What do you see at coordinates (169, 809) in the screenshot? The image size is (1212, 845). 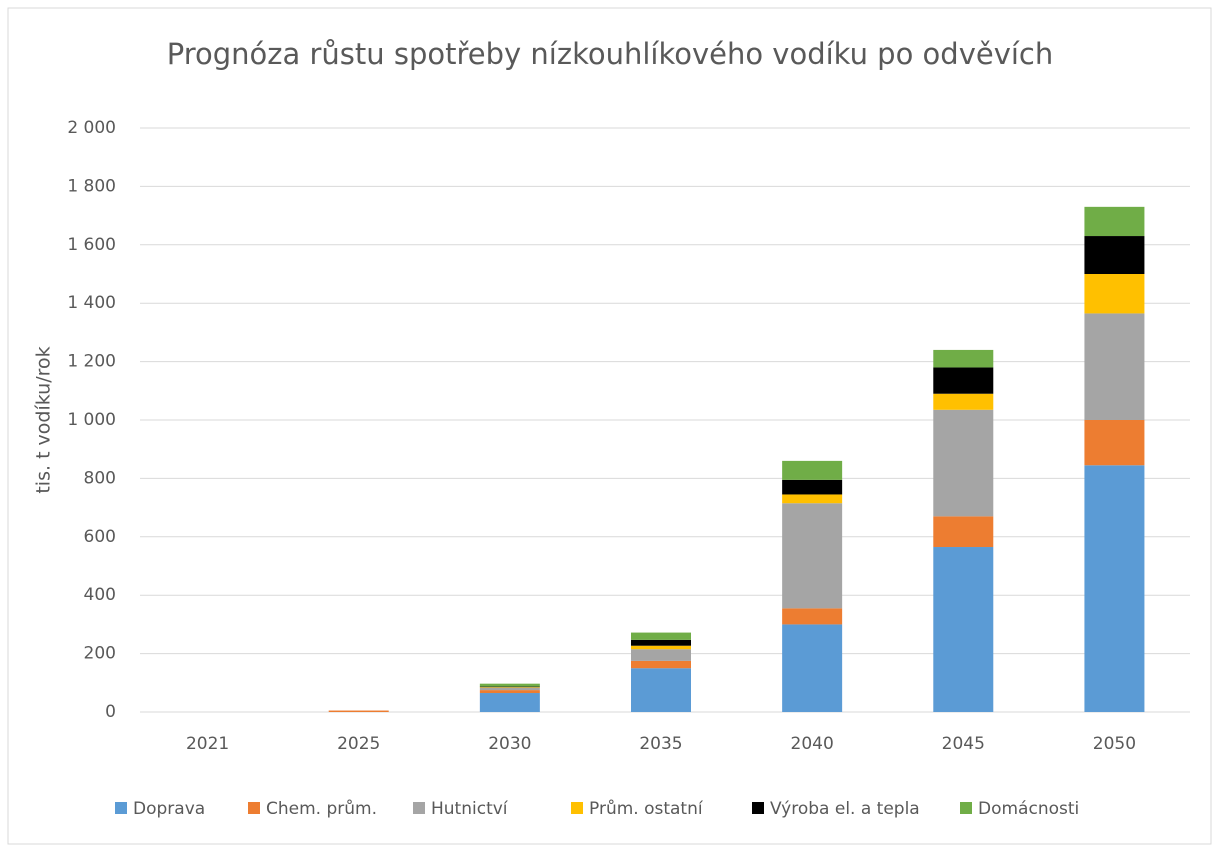 I see `legend-label: Doprava` at bounding box center [169, 809].